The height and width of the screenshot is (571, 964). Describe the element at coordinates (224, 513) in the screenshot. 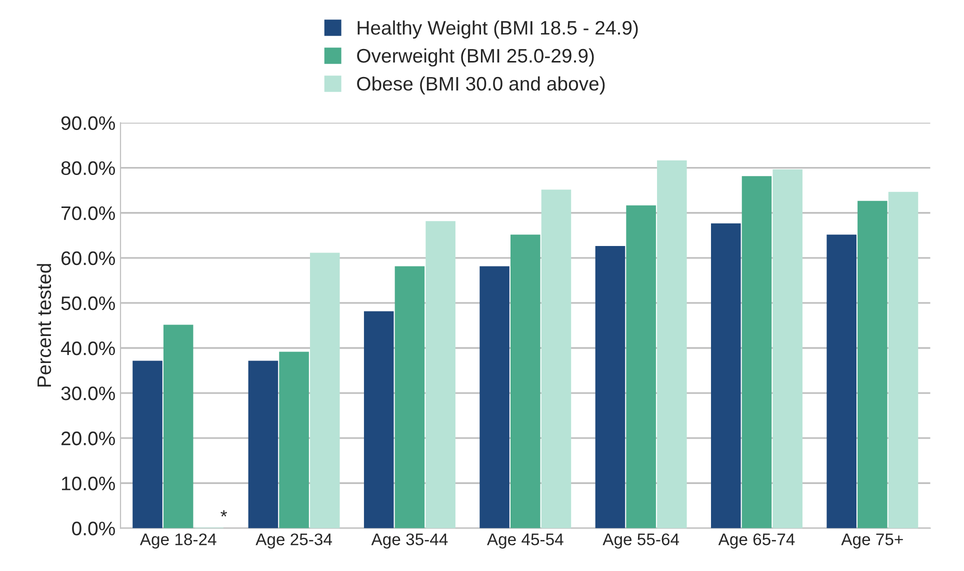

I see `annotation: *` at that location.